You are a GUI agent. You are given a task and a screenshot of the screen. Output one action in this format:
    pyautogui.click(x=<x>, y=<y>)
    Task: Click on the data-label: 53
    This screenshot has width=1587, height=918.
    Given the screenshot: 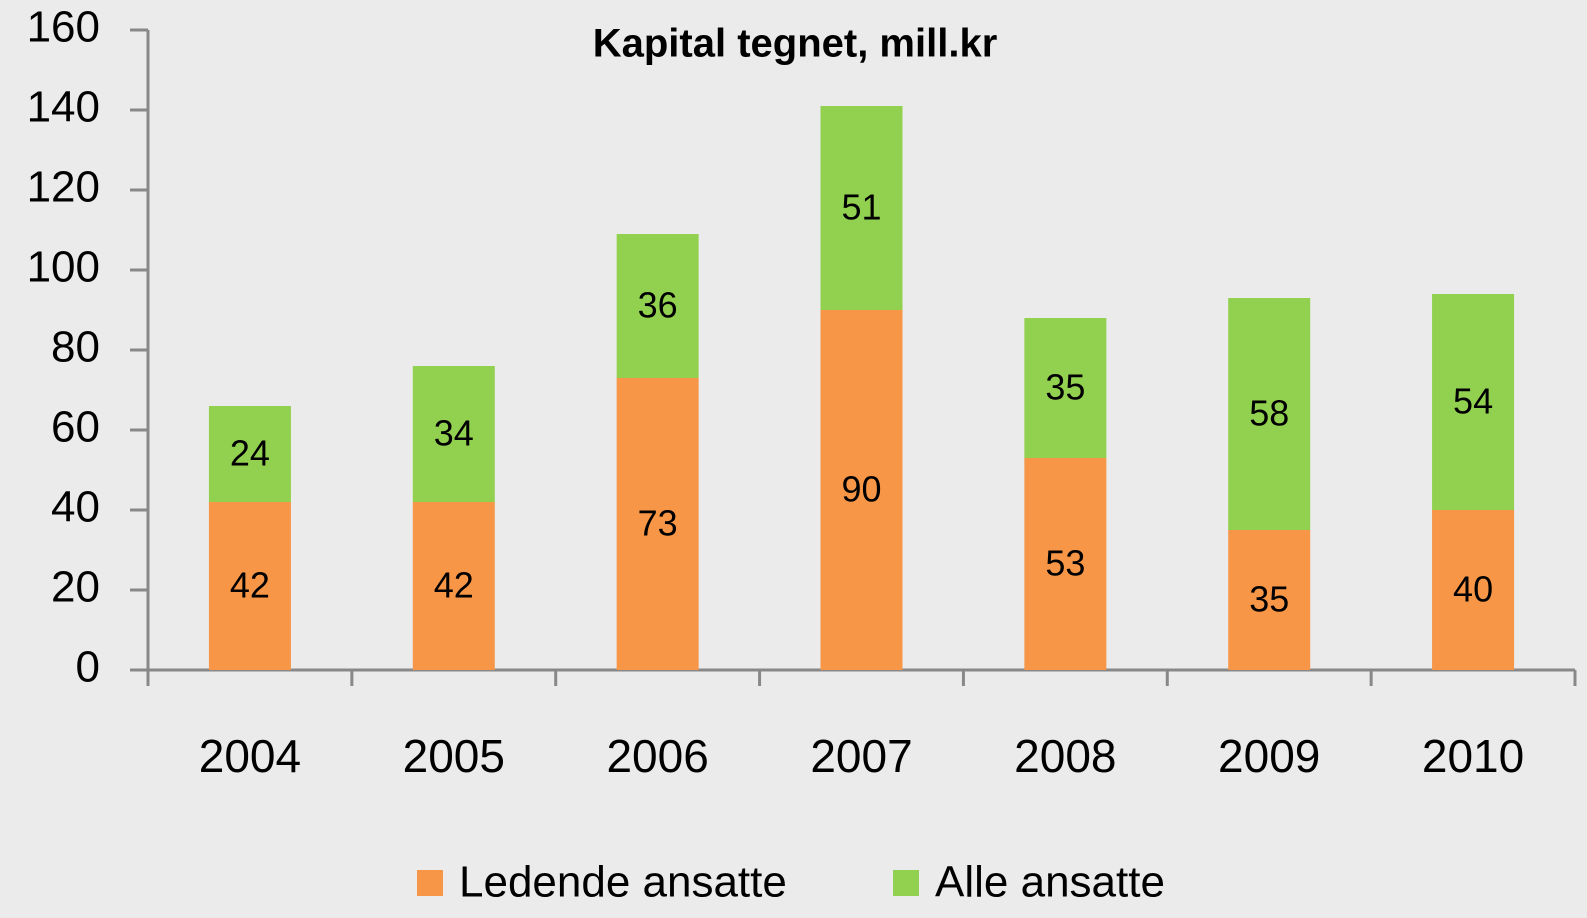 What is the action you would take?
    pyautogui.click(x=1065, y=563)
    